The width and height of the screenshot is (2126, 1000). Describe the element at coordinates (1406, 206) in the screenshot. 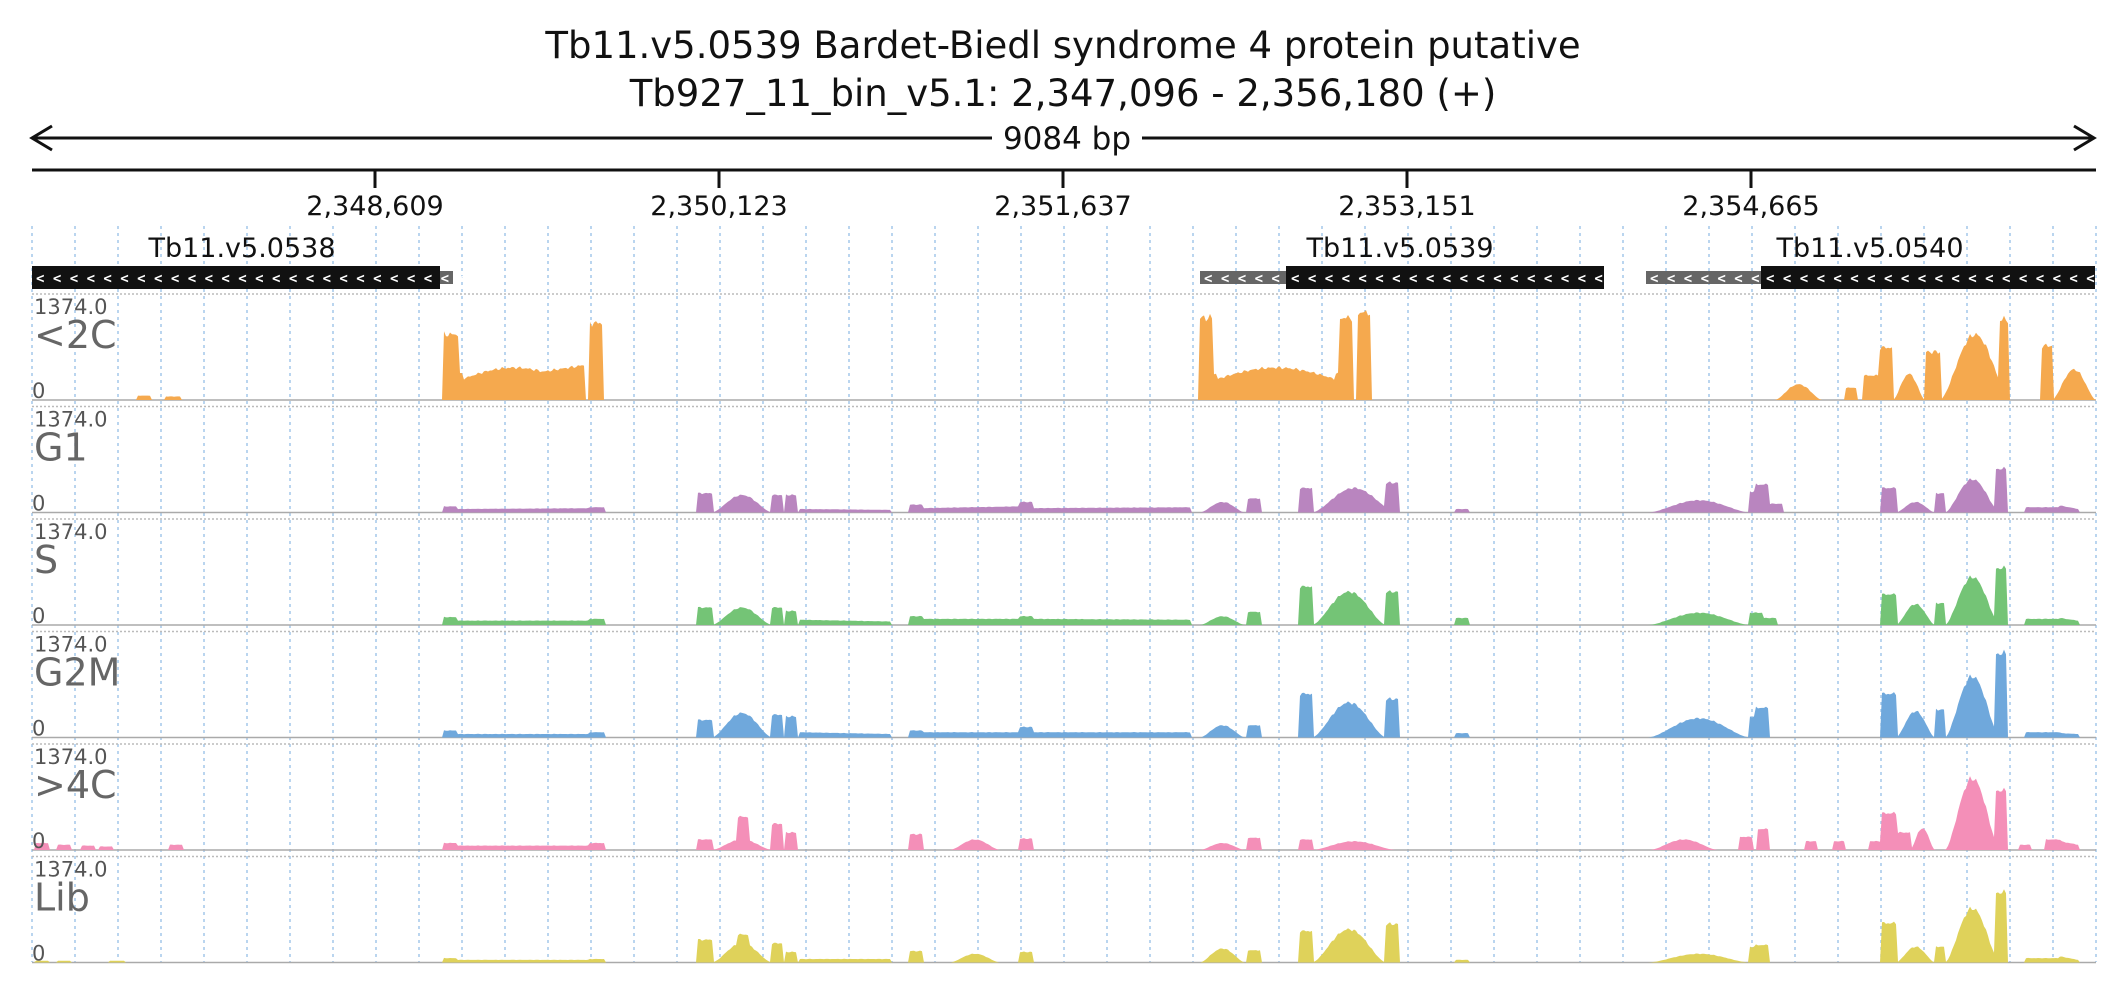

I see `ruler-tick-label: 2,353,151` at that location.